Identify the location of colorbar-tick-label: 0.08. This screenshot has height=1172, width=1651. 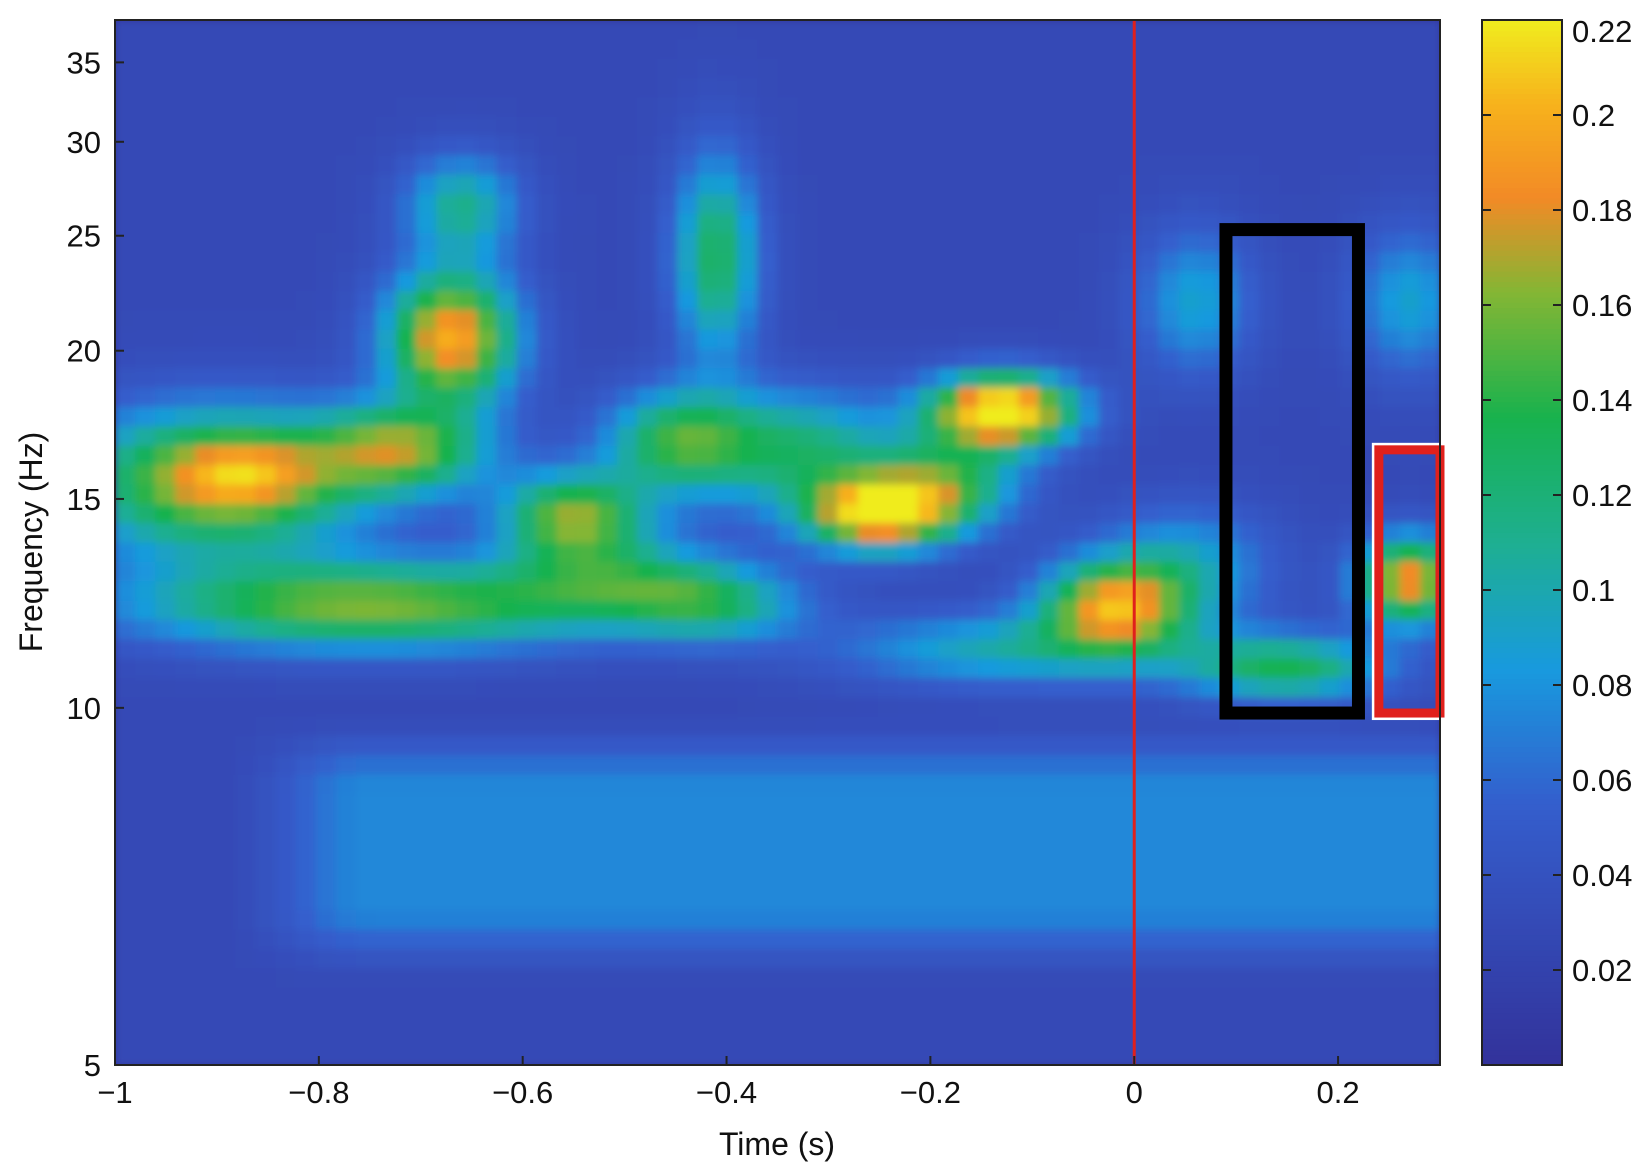
(1602, 685).